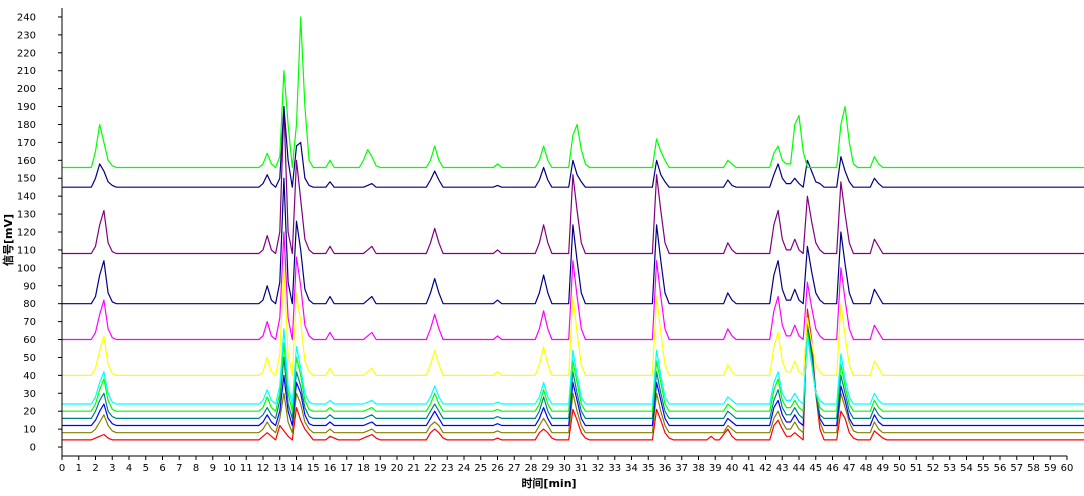 This screenshot has height=496, width=1084. Describe the element at coordinates (598, 468) in the screenshot. I see `x-tick-label: 32` at that location.